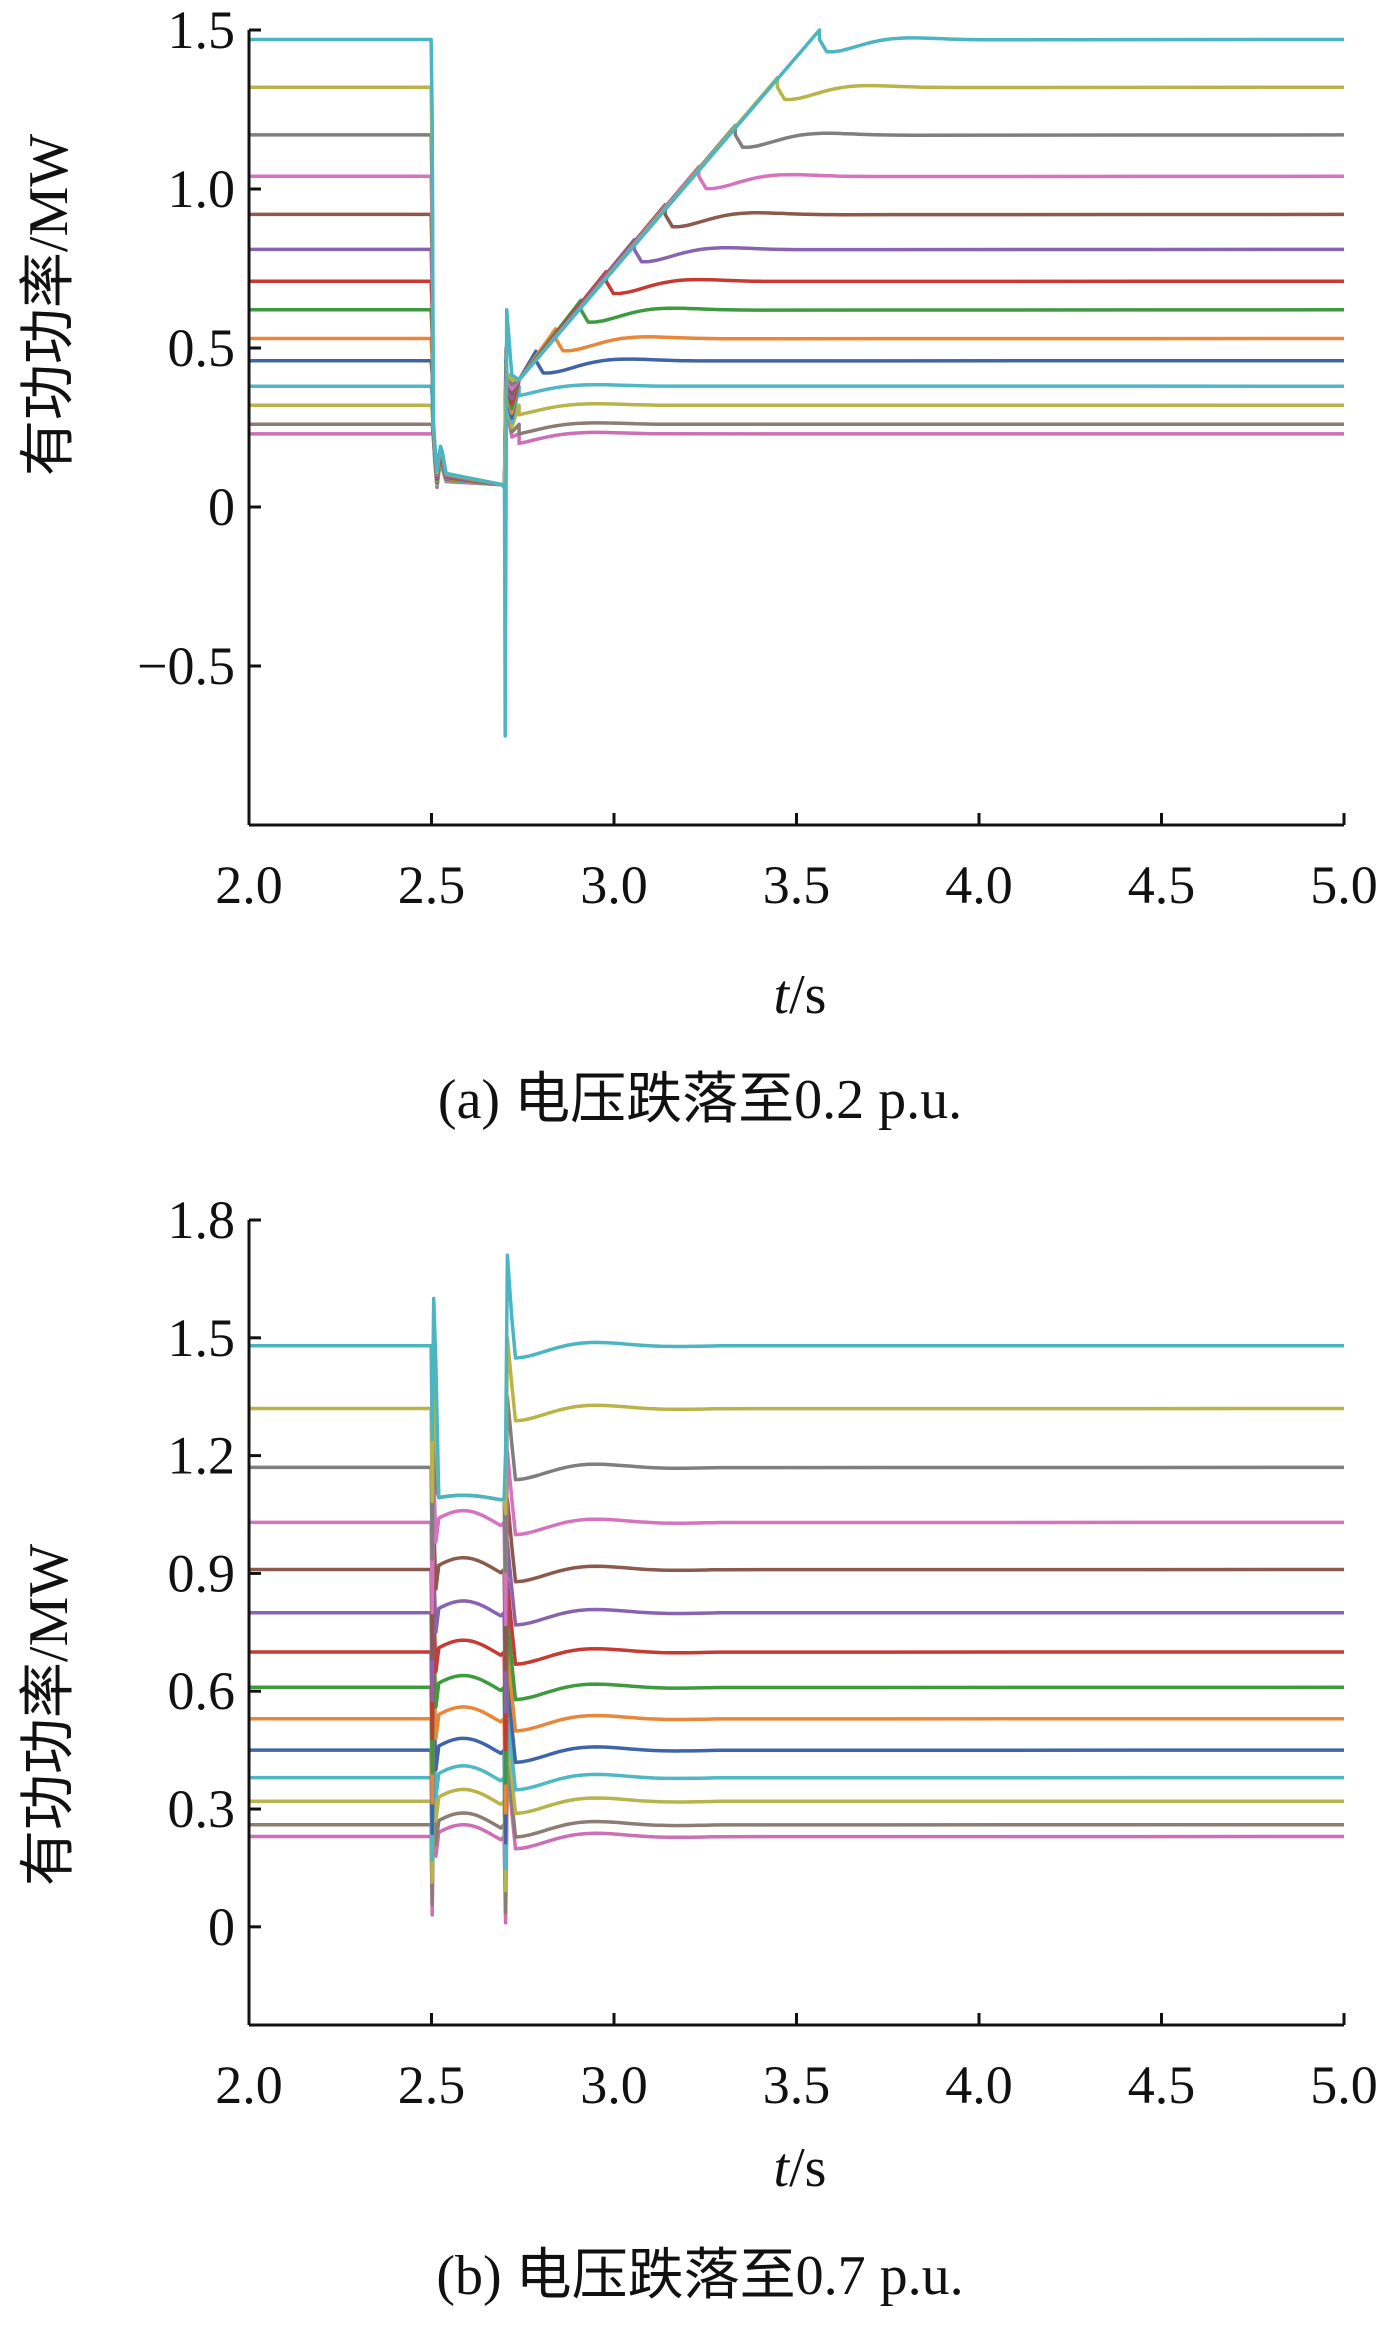  I want to click on chart-b-y-tick-label: 0.9, so click(202, 1573).